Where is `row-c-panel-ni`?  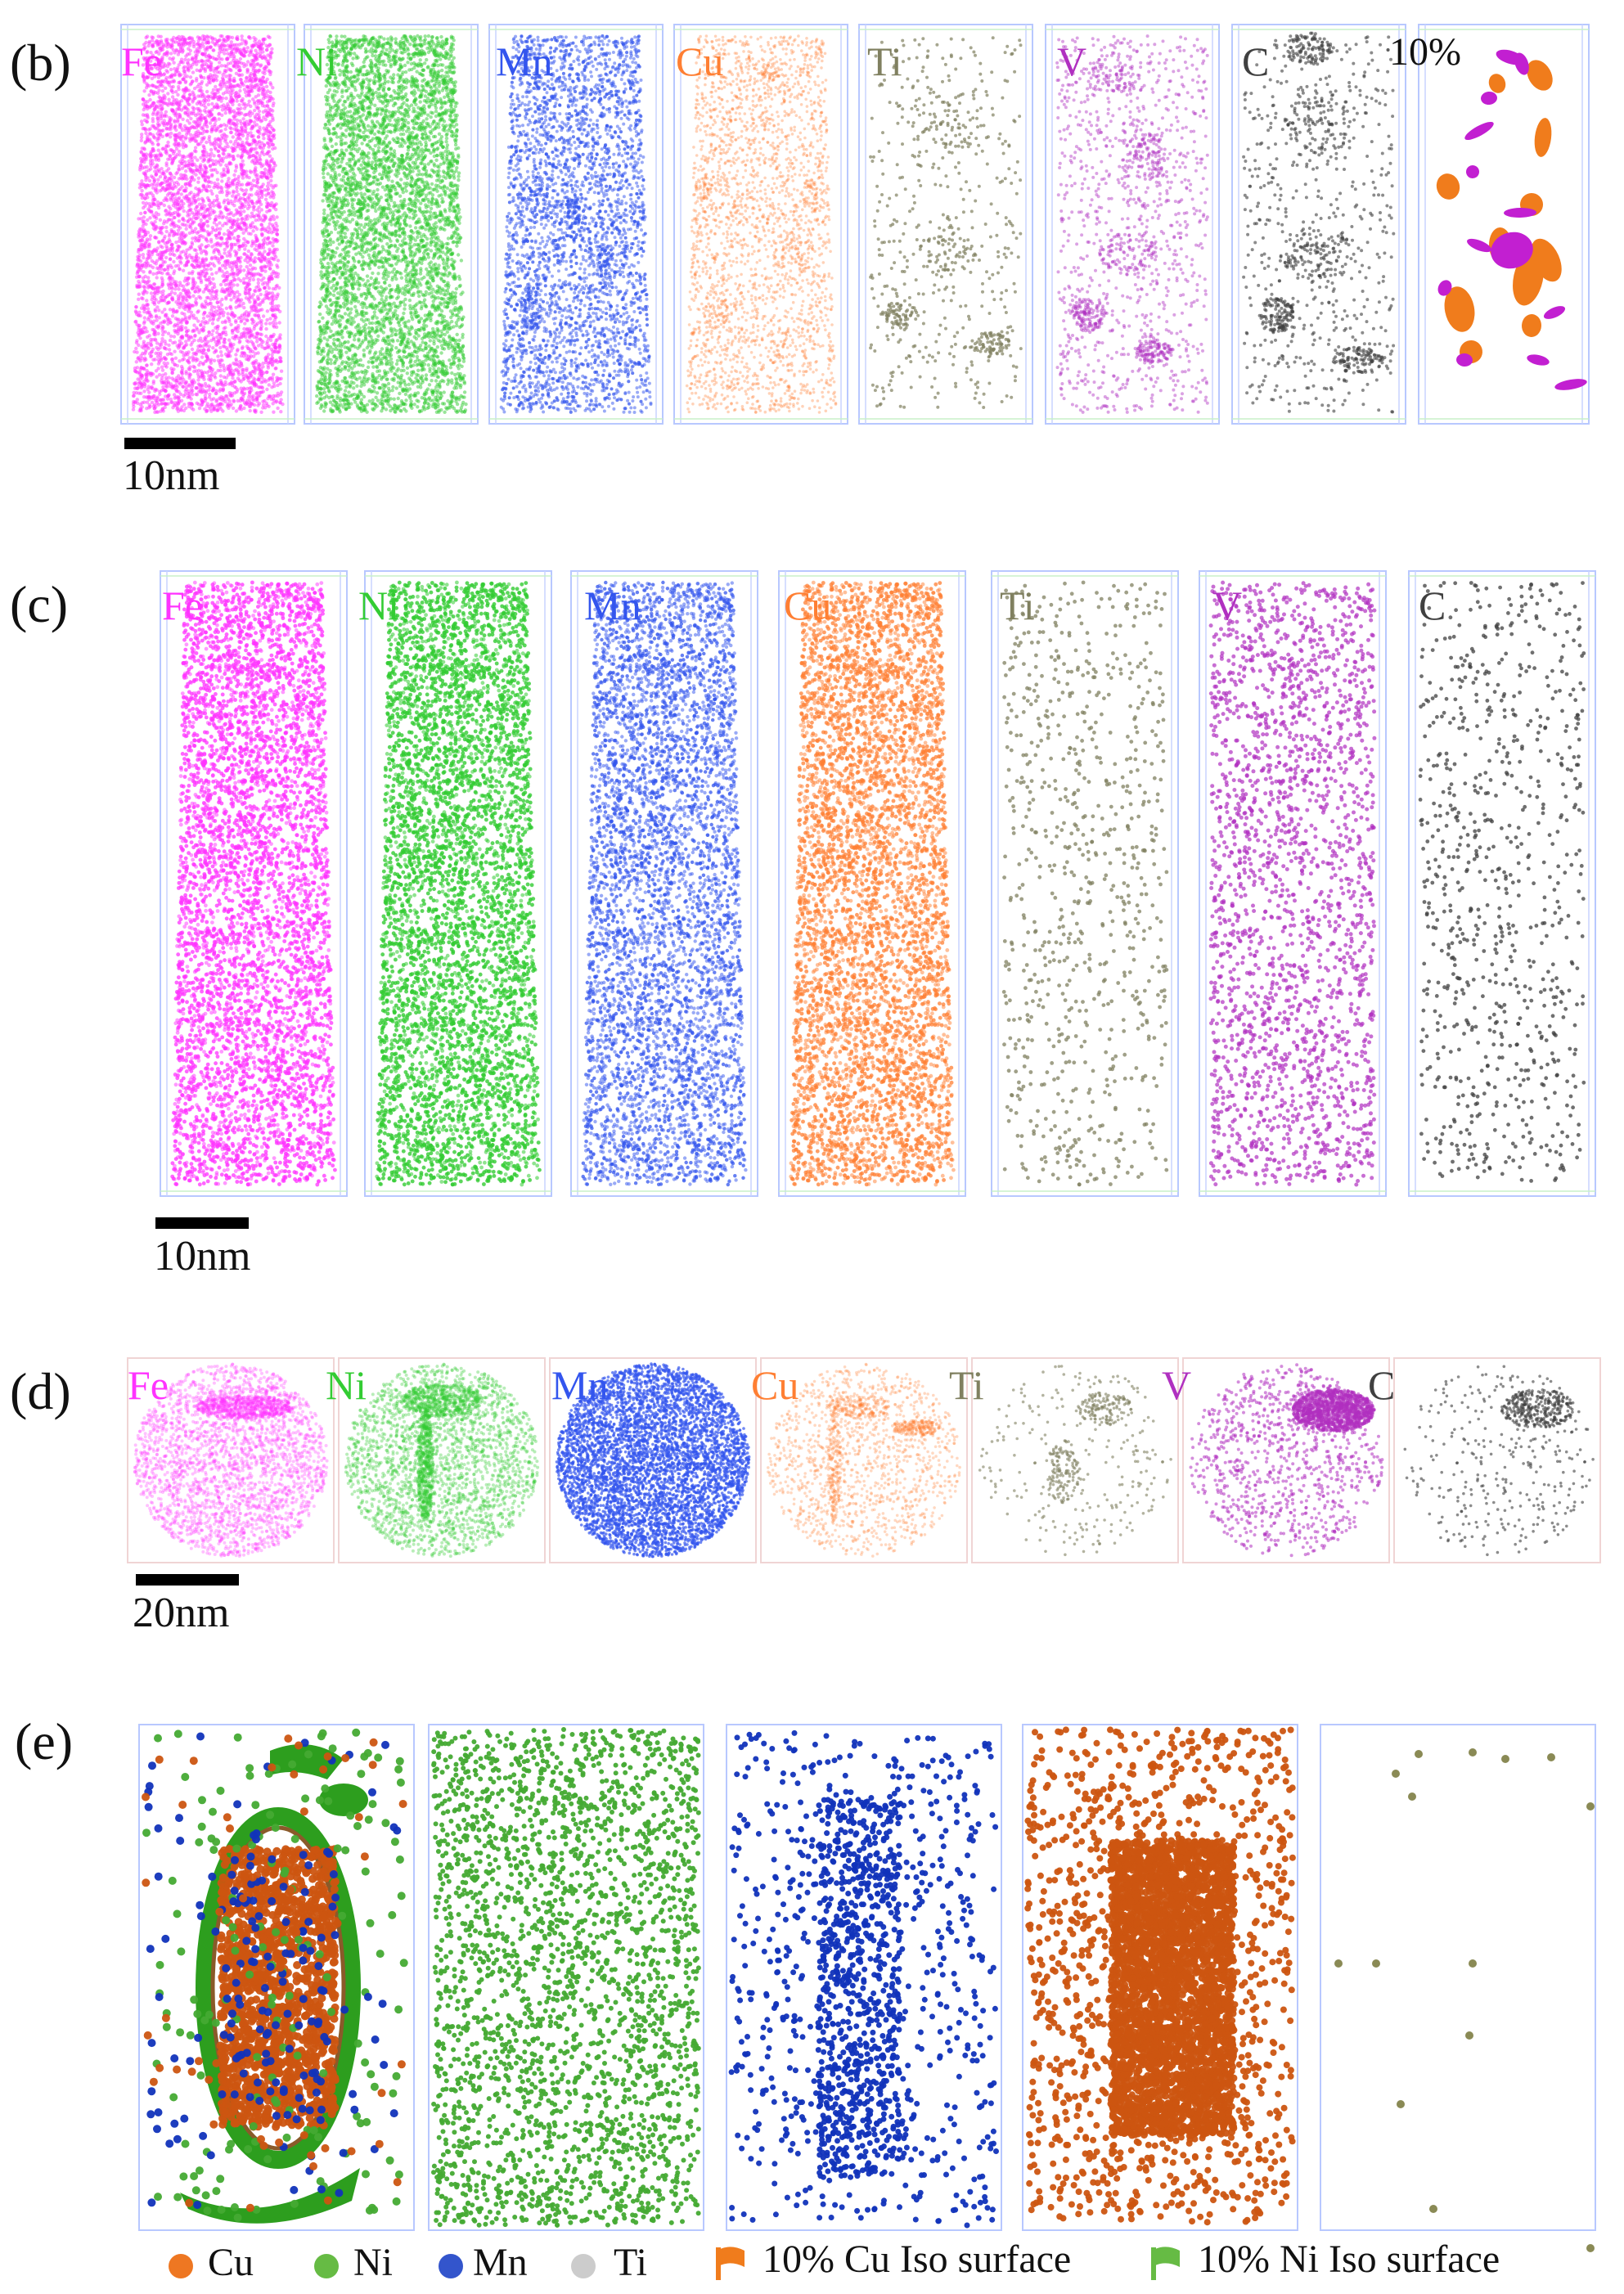
row-c-panel-ni is located at coordinates (458, 883).